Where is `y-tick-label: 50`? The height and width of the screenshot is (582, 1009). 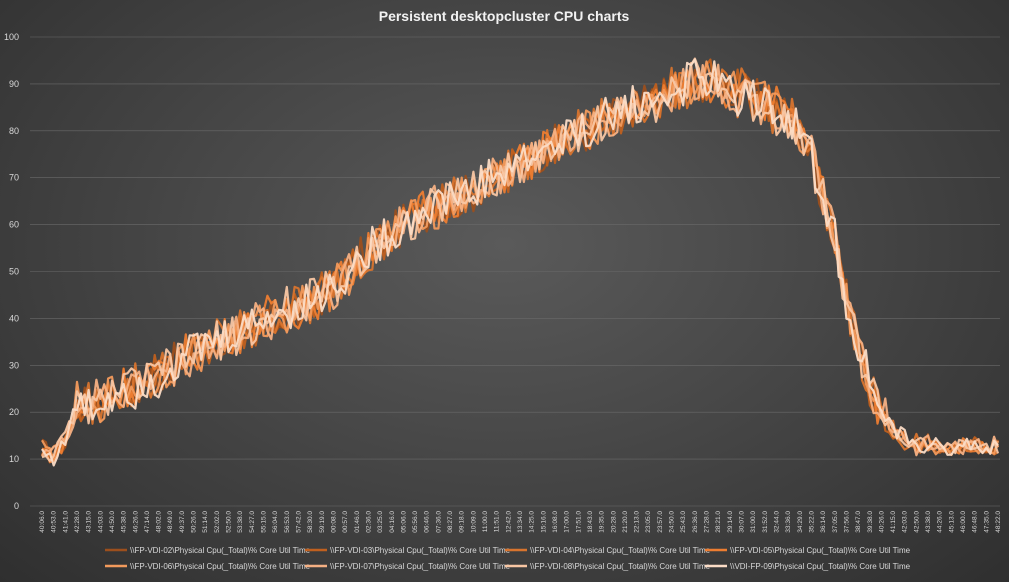
y-tick-label: 50 is located at coordinates (14, 272).